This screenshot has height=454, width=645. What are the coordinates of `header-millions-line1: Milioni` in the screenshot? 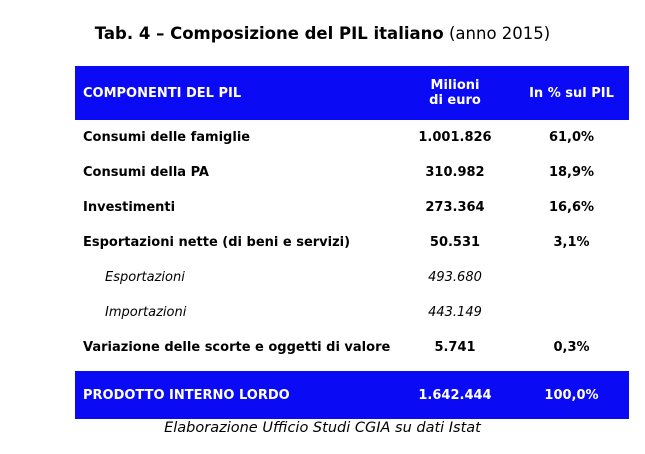 It's located at (455, 85).